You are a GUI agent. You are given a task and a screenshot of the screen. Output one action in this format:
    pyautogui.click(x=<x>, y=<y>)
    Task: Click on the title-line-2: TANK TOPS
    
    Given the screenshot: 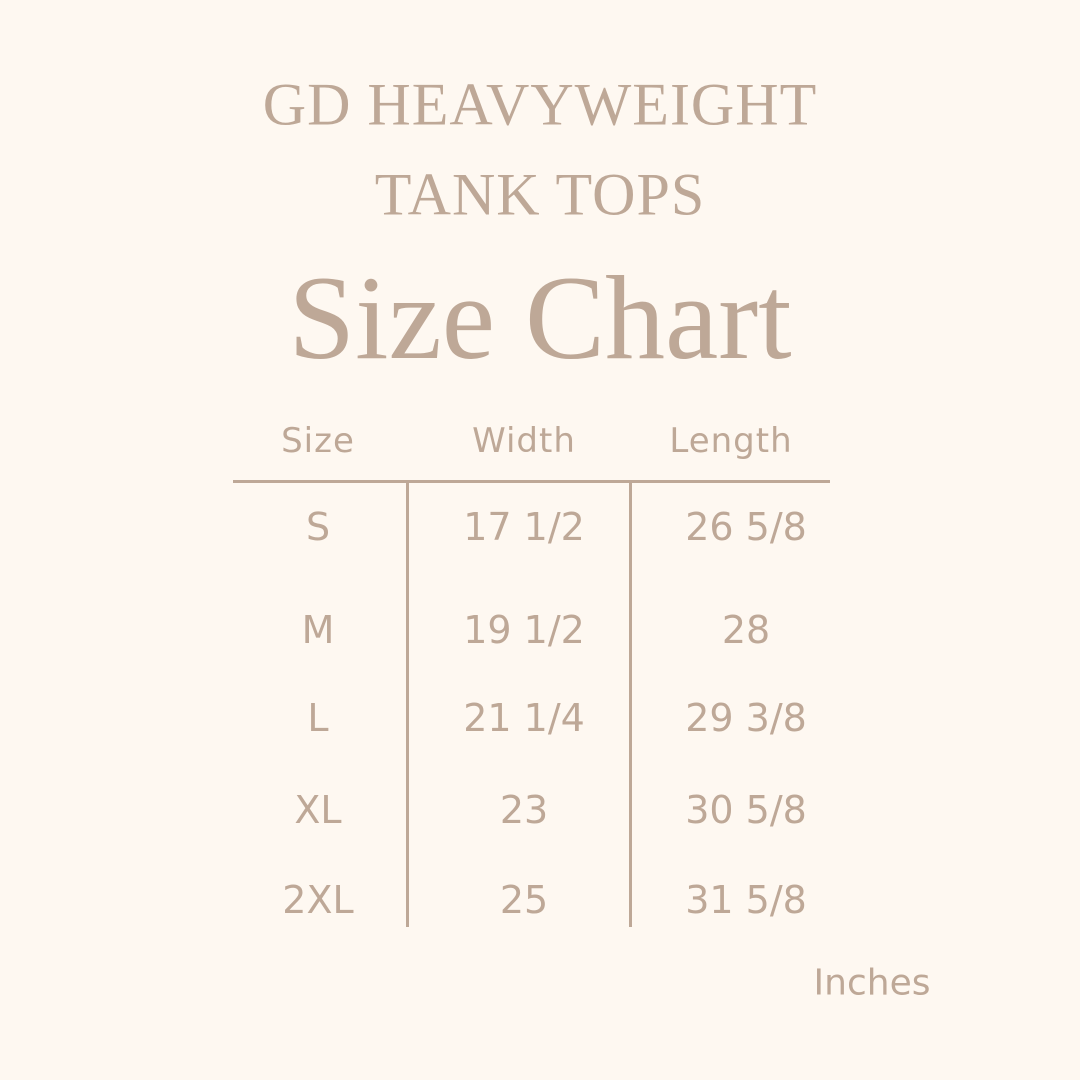 What is the action you would take?
    pyautogui.click(x=540, y=194)
    